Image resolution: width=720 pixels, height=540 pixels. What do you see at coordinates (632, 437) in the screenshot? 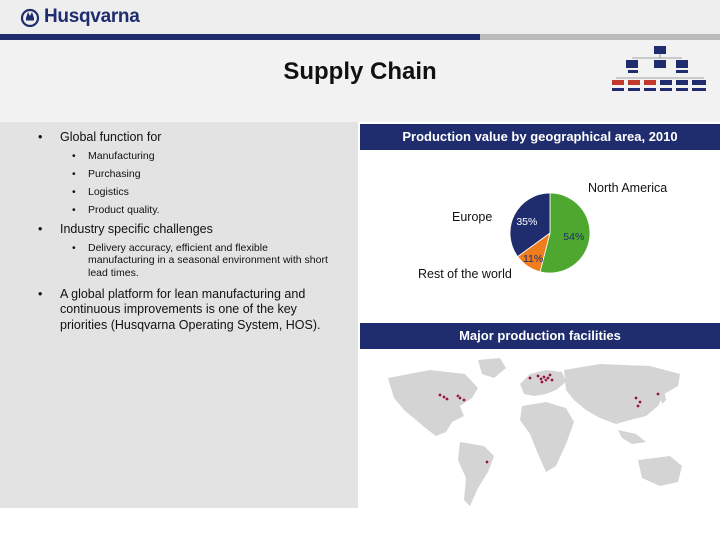
I see `se-asia-landmass` at bounding box center [632, 437].